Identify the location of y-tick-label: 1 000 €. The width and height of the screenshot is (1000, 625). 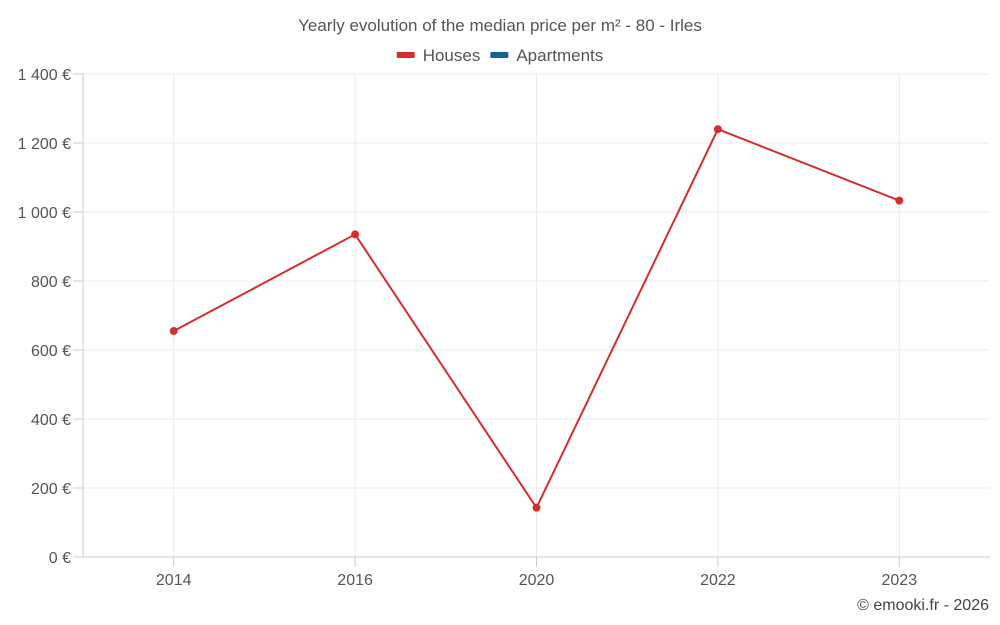
(44, 213).